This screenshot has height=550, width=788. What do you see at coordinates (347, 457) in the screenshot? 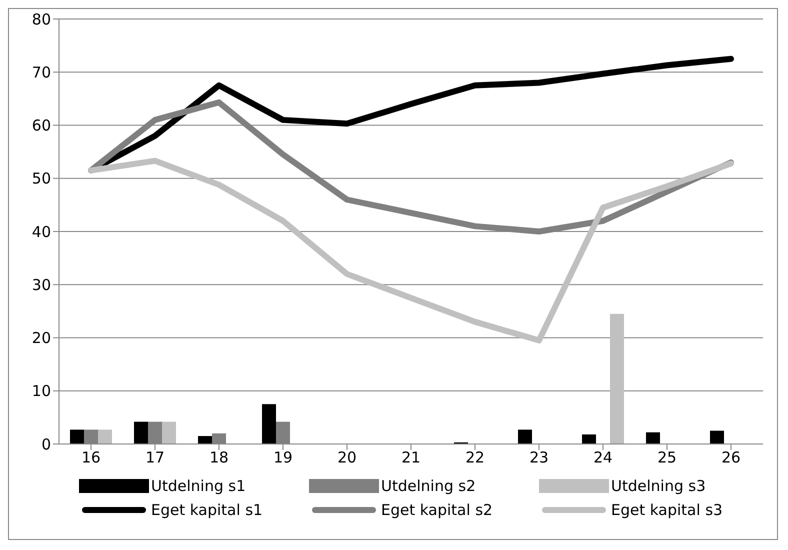
I see `x-tick-label: 20` at bounding box center [347, 457].